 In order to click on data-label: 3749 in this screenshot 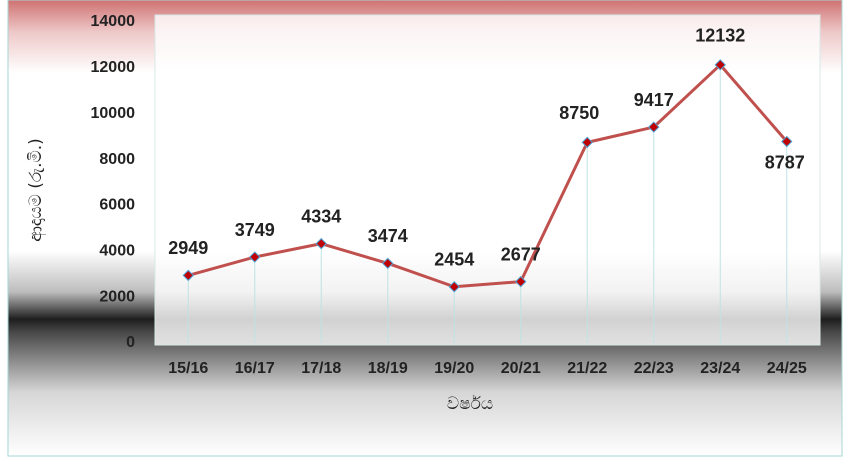, I will do `click(255, 230)`.